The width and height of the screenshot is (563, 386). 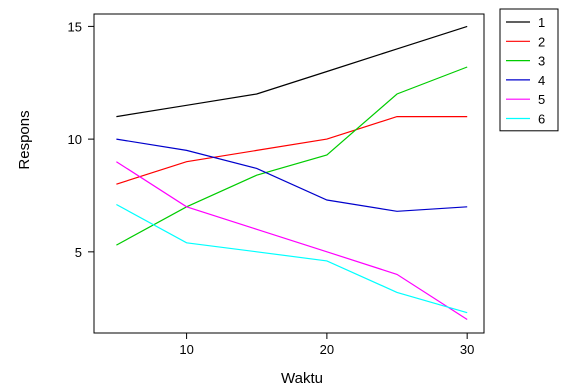 I want to click on legend-label-1: 1, so click(x=541, y=22).